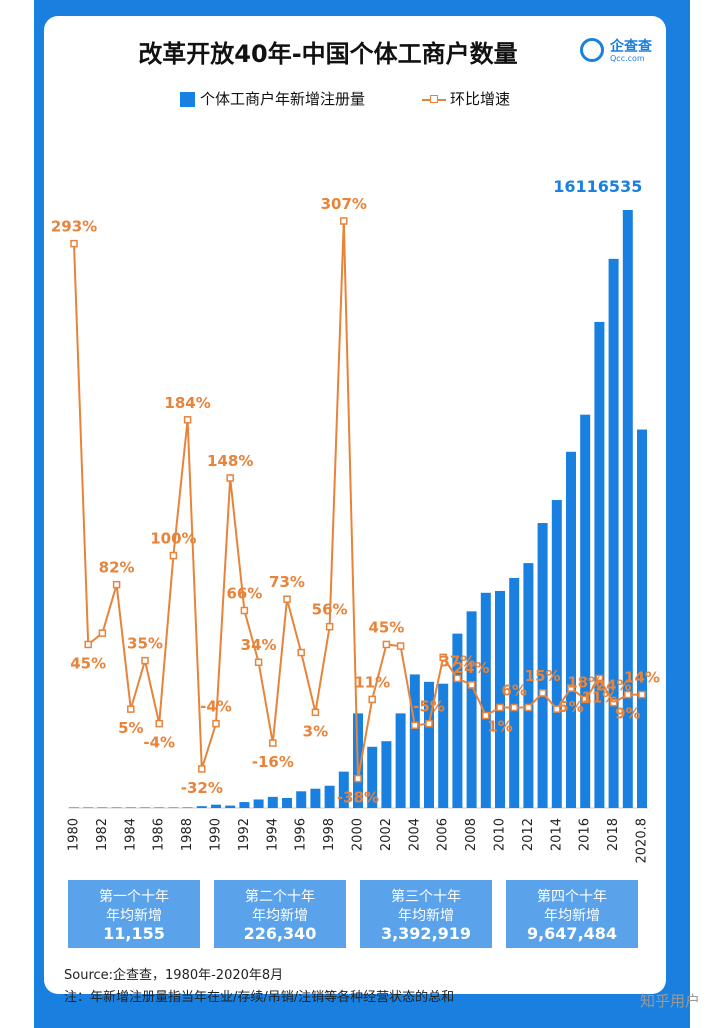 Image resolution: width=720 pixels, height=1028 pixels. I want to click on decade-box-3: 第三个十年 年均新增 3,392,919, so click(426, 914).